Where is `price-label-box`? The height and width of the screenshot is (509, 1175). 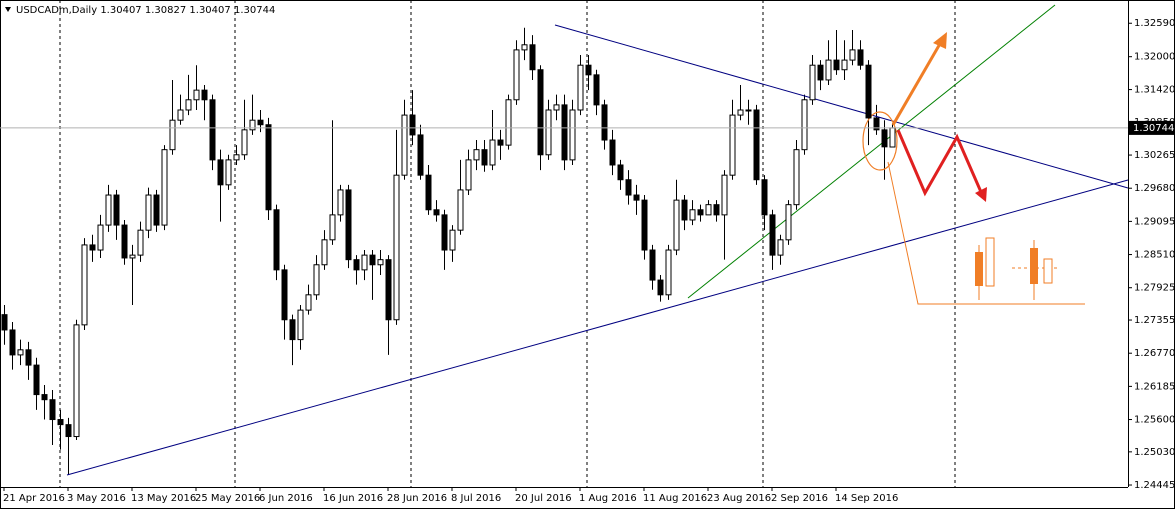
price-label-box is located at coordinates (1152, 127).